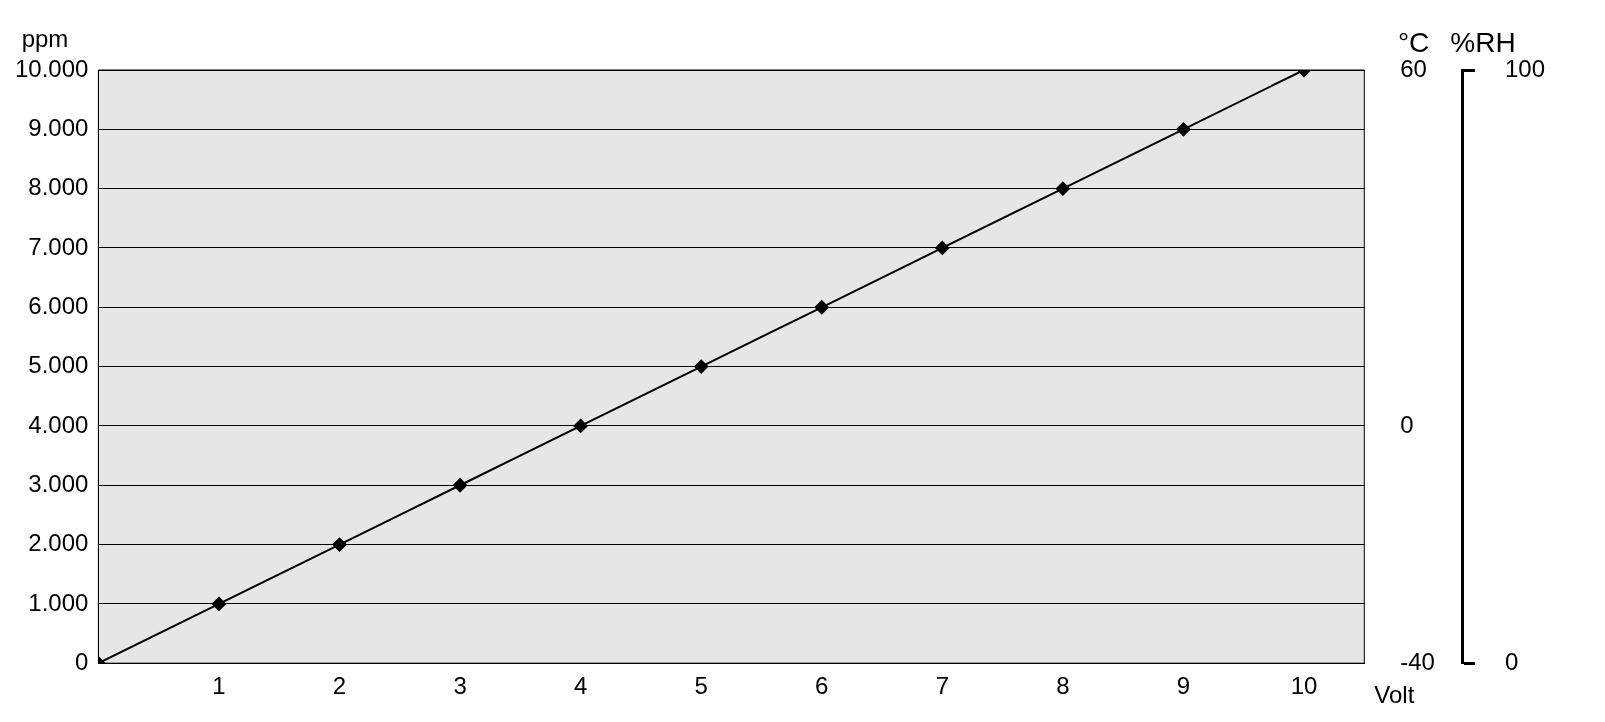 The width and height of the screenshot is (1605, 722). Describe the element at coordinates (58, 305) in the screenshot. I see `y-tick-label: 6.000` at that location.